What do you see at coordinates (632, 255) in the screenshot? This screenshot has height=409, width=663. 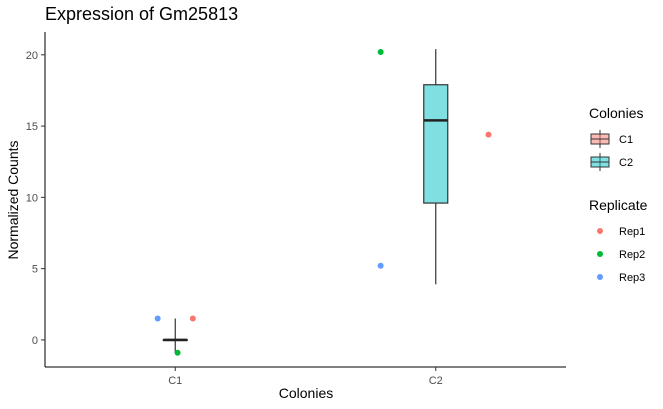 I see `legend-label: Rep2` at bounding box center [632, 255].